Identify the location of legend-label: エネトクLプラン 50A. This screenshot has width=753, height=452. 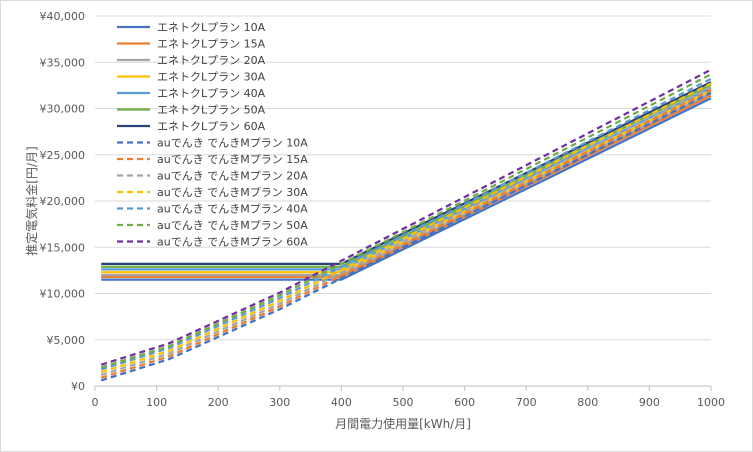
(211, 110).